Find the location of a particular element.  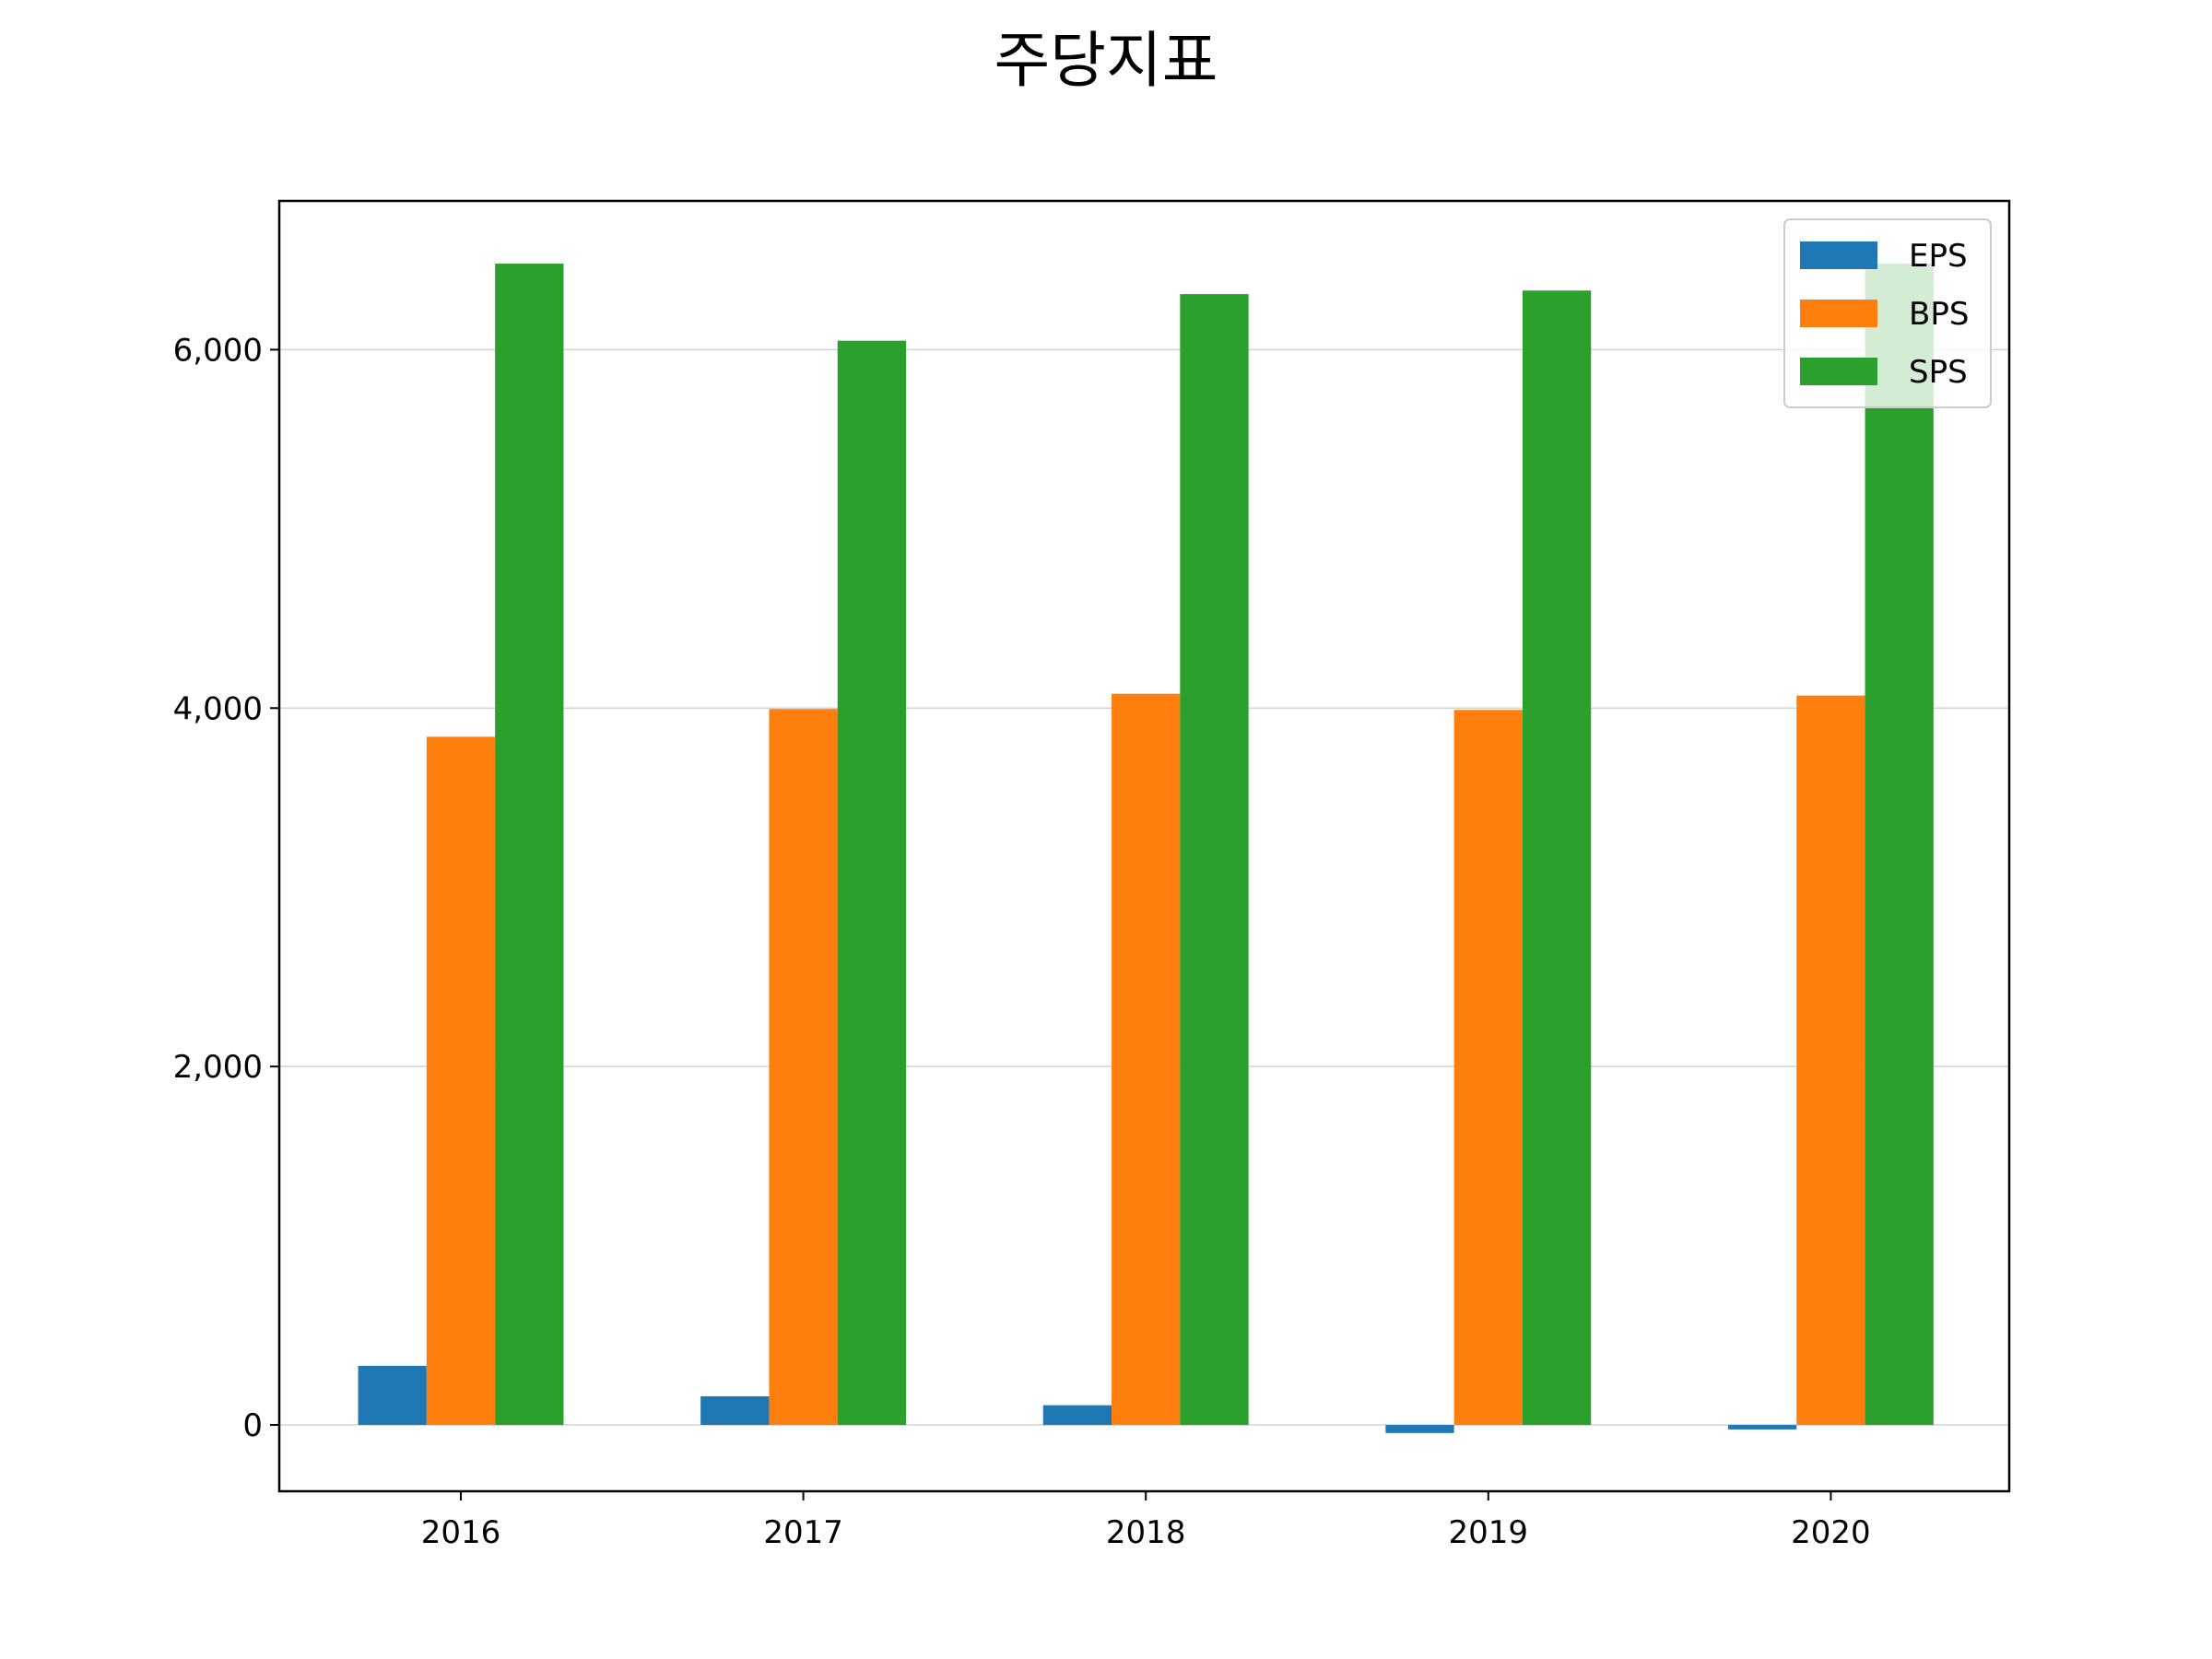

y-tick-label: 6,000 is located at coordinates (218, 350).